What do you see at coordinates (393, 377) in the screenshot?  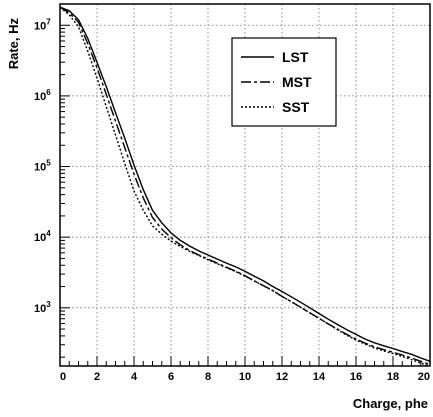 I see `x-tick-label: 18` at bounding box center [393, 377].